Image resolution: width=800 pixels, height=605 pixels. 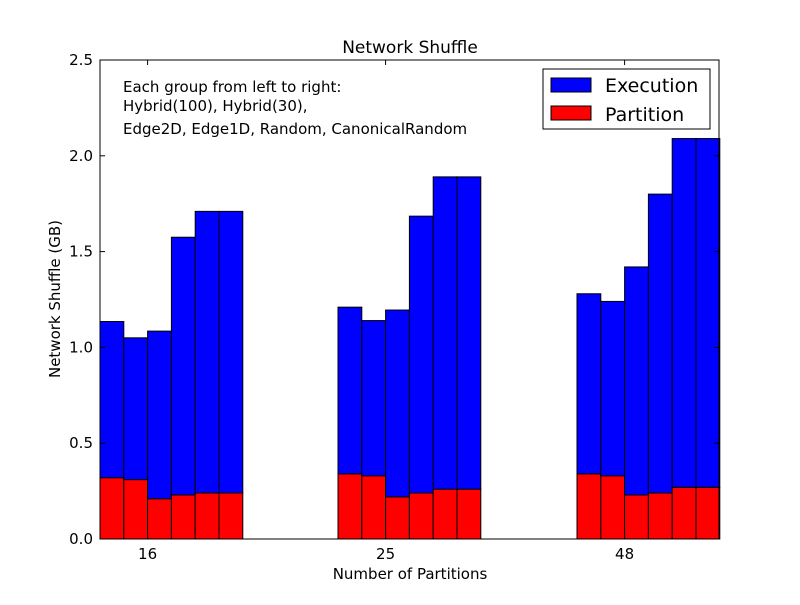 What do you see at coordinates (81, 347) in the screenshot?
I see `y-tick-label: 1.0` at bounding box center [81, 347].